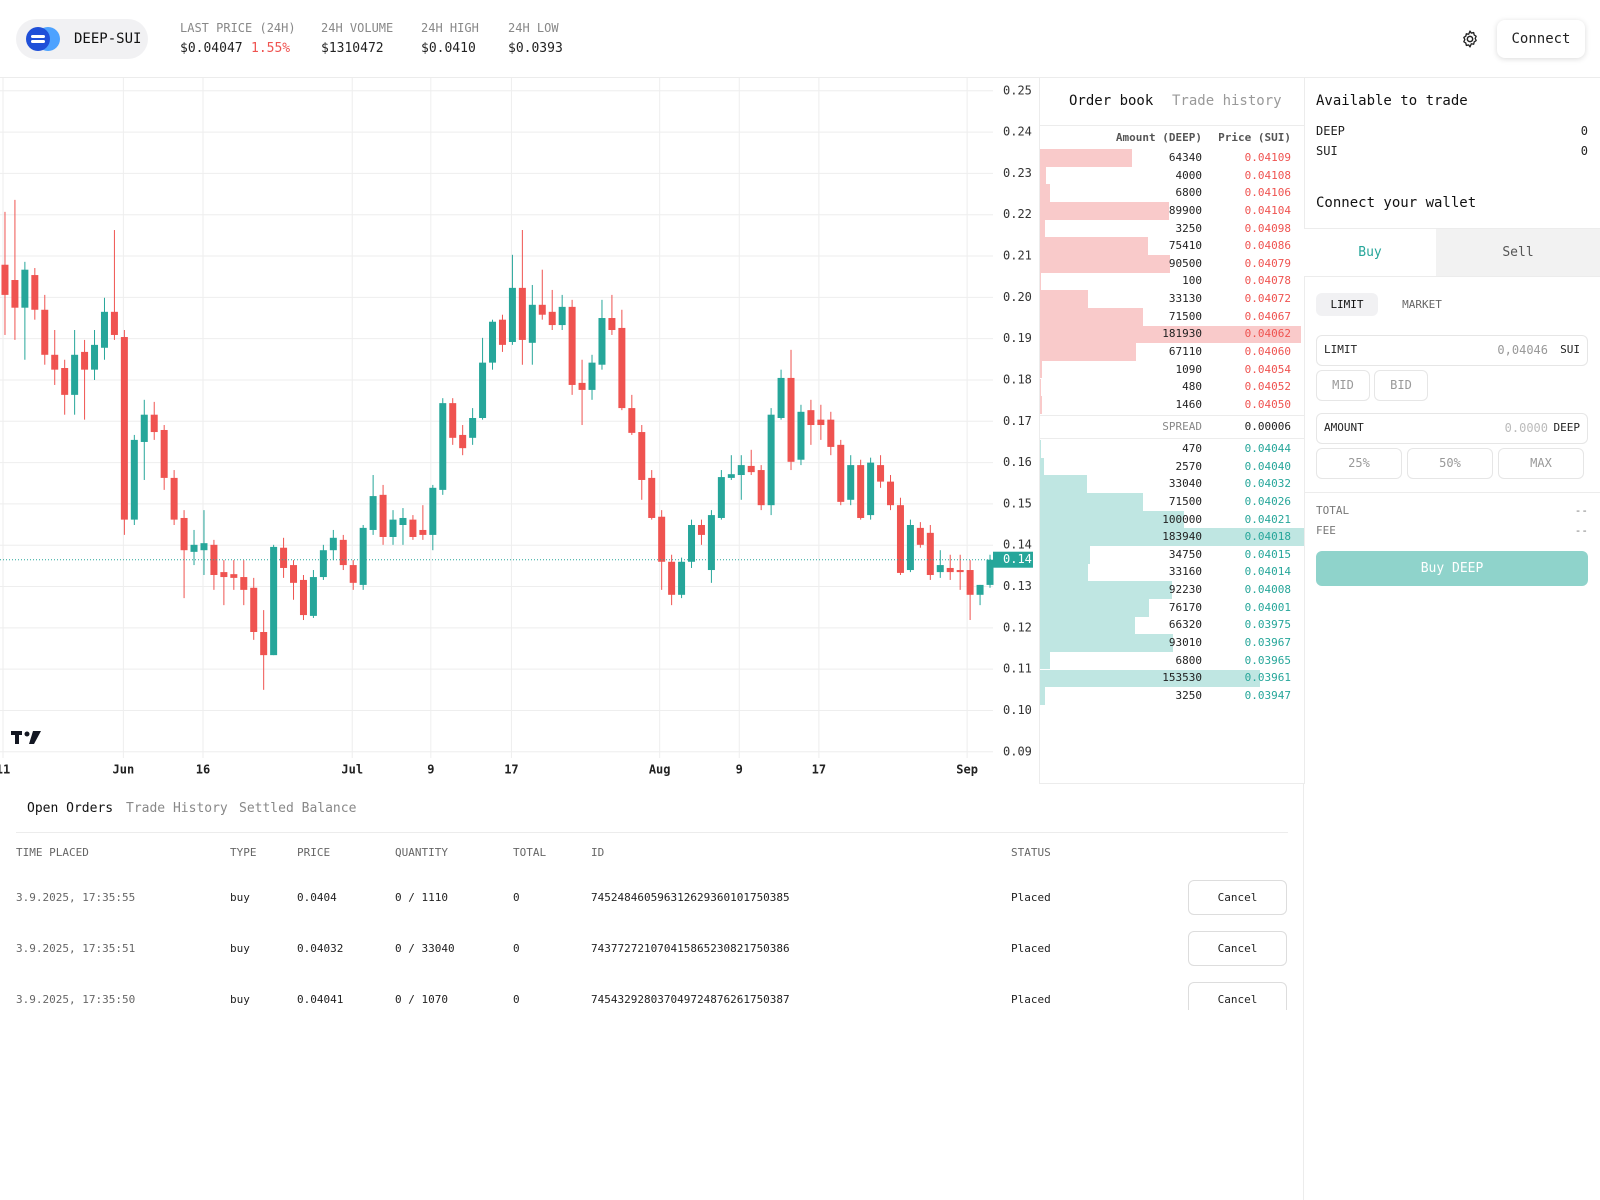  What do you see at coordinates (298, 808) in the screenshot?
I see `orders-tab: Settled Balance` at bounding box center [298, 808].